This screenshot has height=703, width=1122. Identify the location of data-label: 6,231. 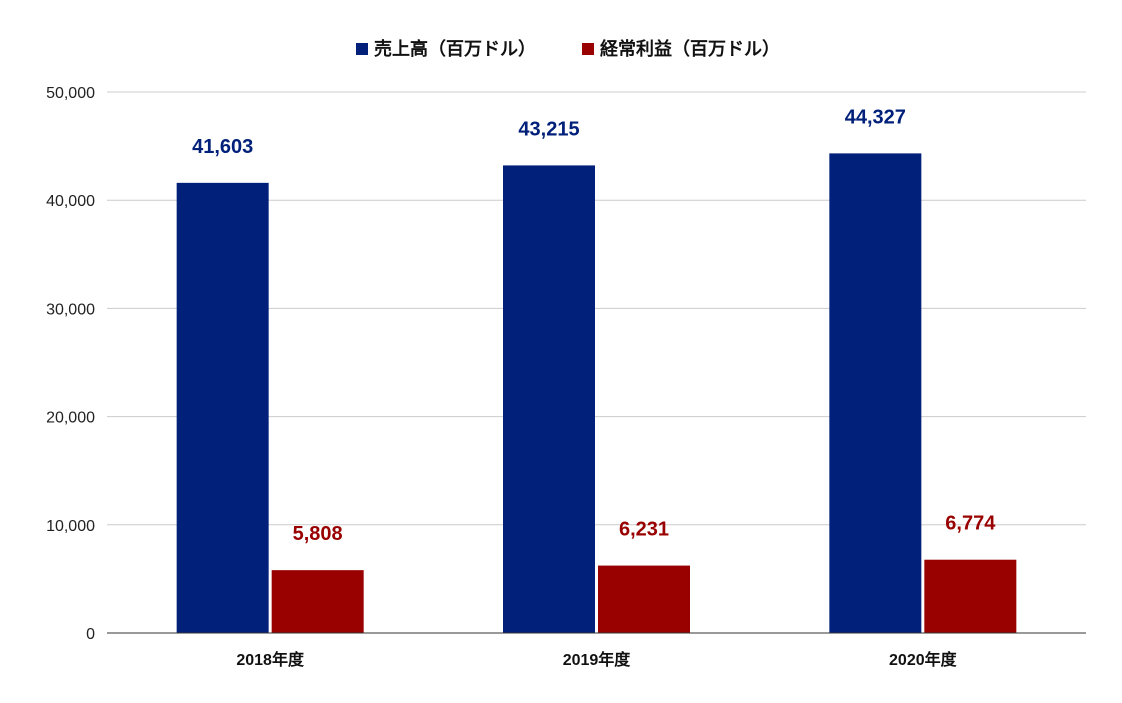
(644, 530).